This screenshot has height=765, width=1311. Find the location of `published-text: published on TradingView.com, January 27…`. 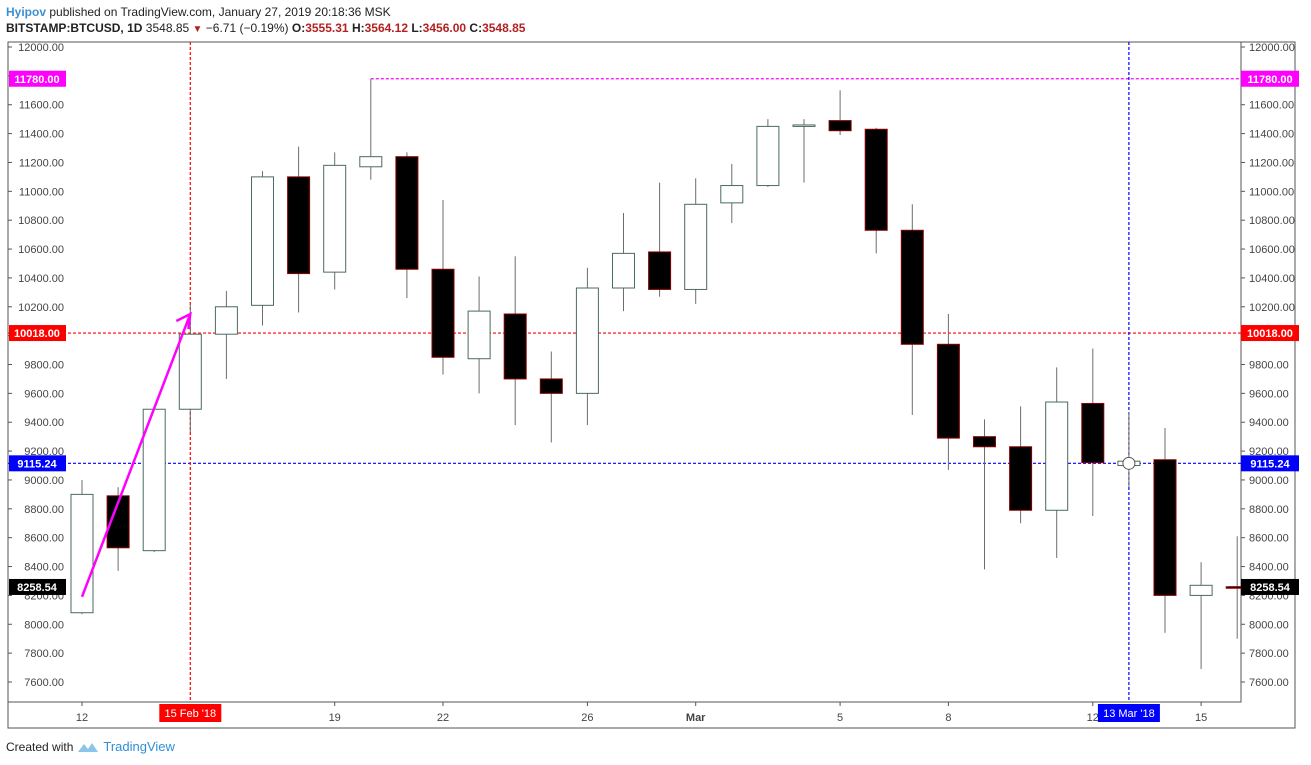

published-text: published on TradingView.com, January 27… is located at coordinates (218, 12).